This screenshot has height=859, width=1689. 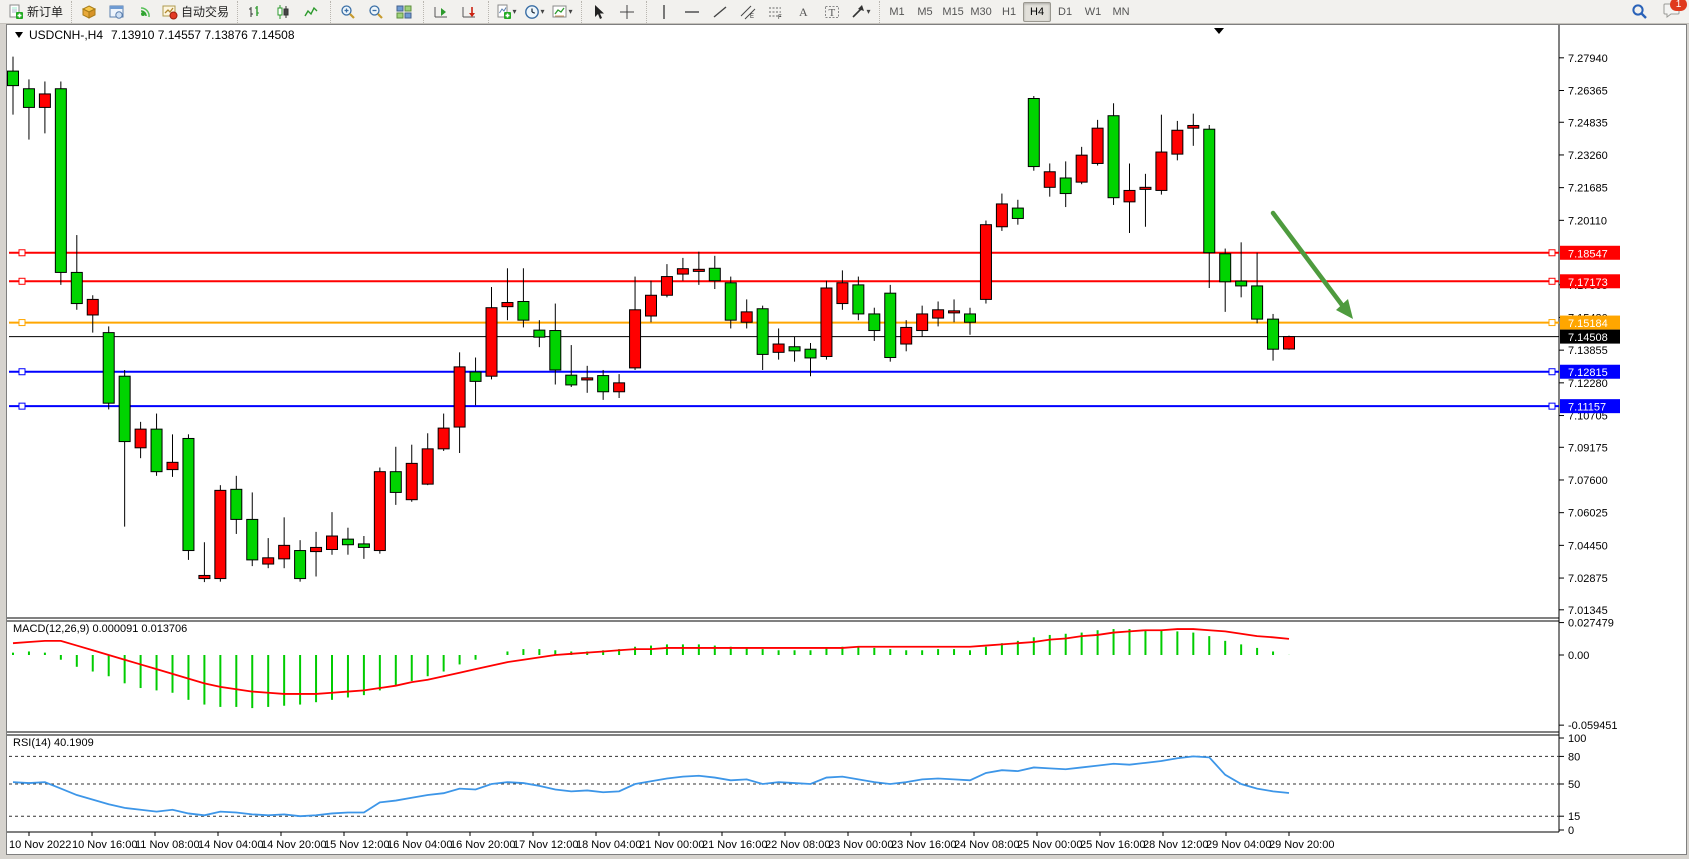 I want to click on svg-text: 7.24835, so click(x=1588, y=123).